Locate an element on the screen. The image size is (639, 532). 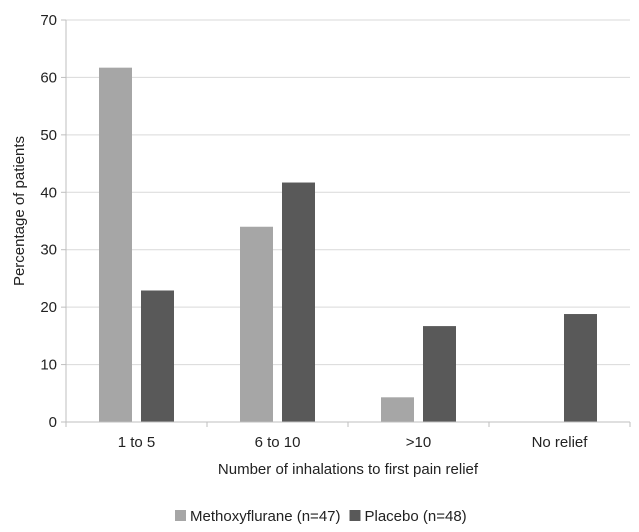
x-tick-label: No relief is located at coordinates (560, 442).